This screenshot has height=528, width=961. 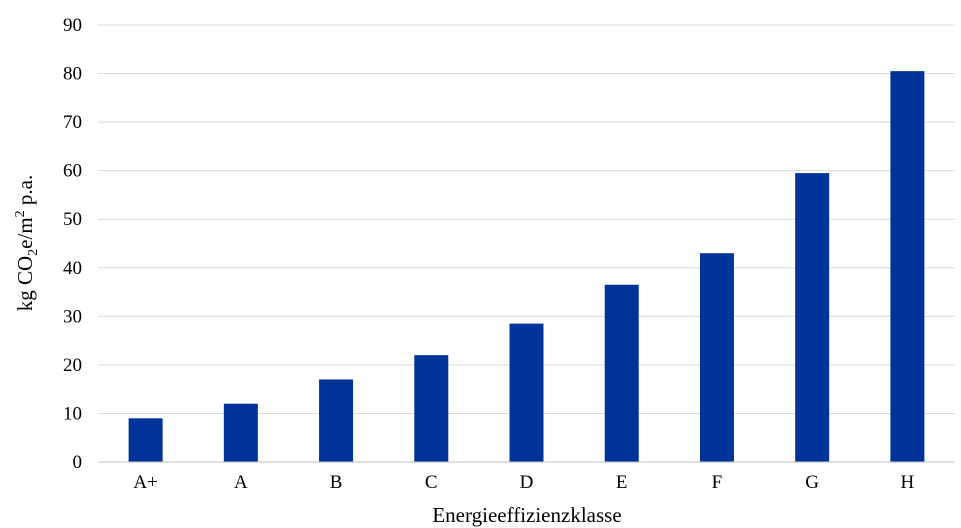 What do you see at coordinates (240, 432) in the screenshot?
I see `bar-a` at bounding box center [240, 432].